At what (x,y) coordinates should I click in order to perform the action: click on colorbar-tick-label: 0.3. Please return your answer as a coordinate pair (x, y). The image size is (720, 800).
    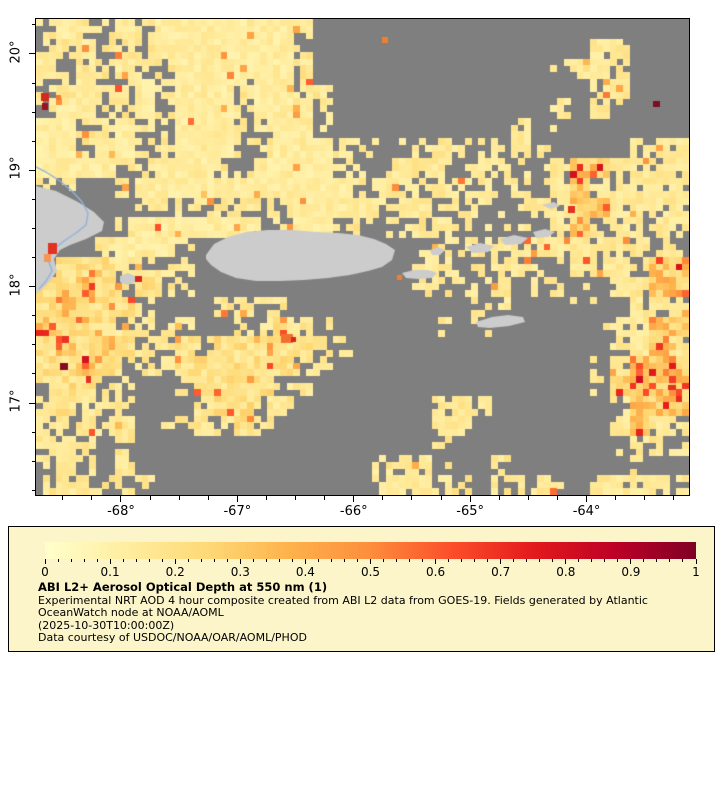
    Looking at the image, I should click on (240, 572).